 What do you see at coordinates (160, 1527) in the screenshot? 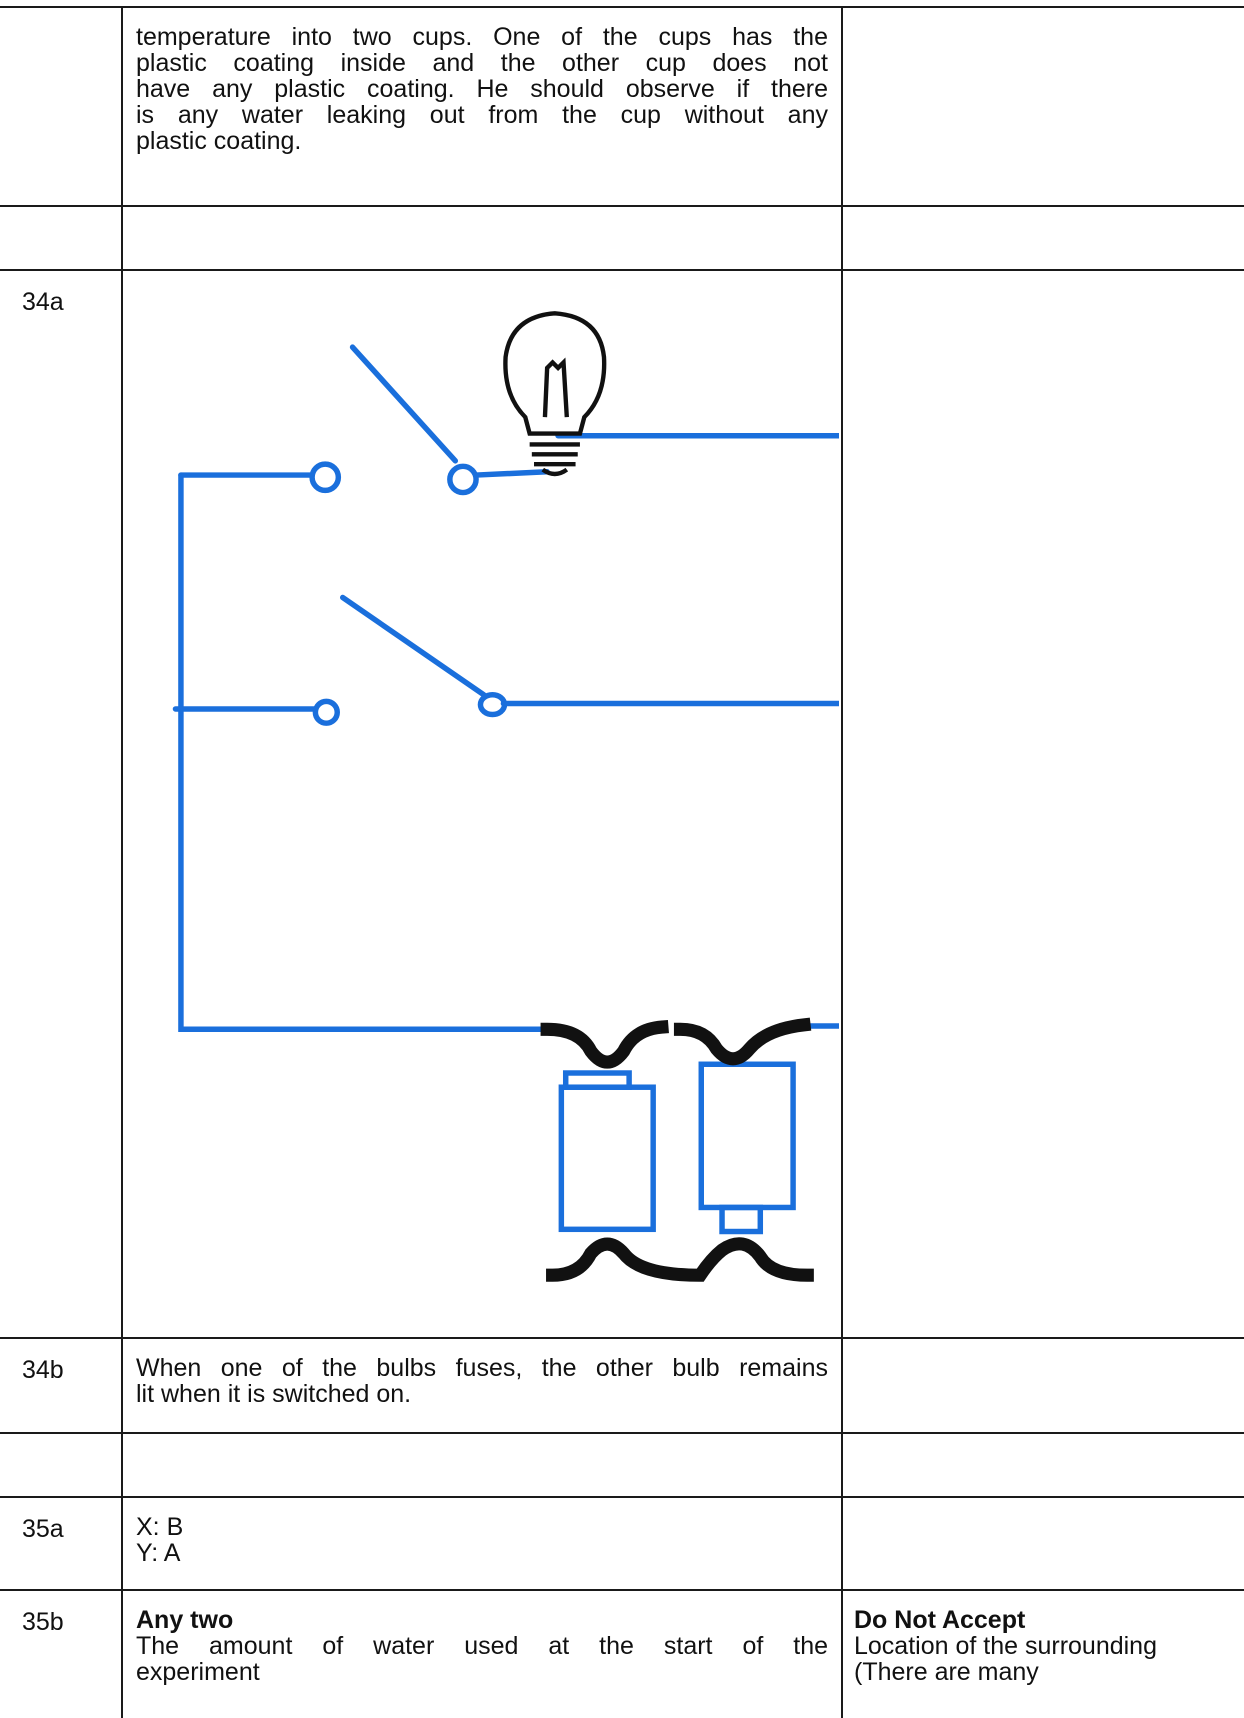
I see `text-line: X: B` at bounding box center [160, 1527].